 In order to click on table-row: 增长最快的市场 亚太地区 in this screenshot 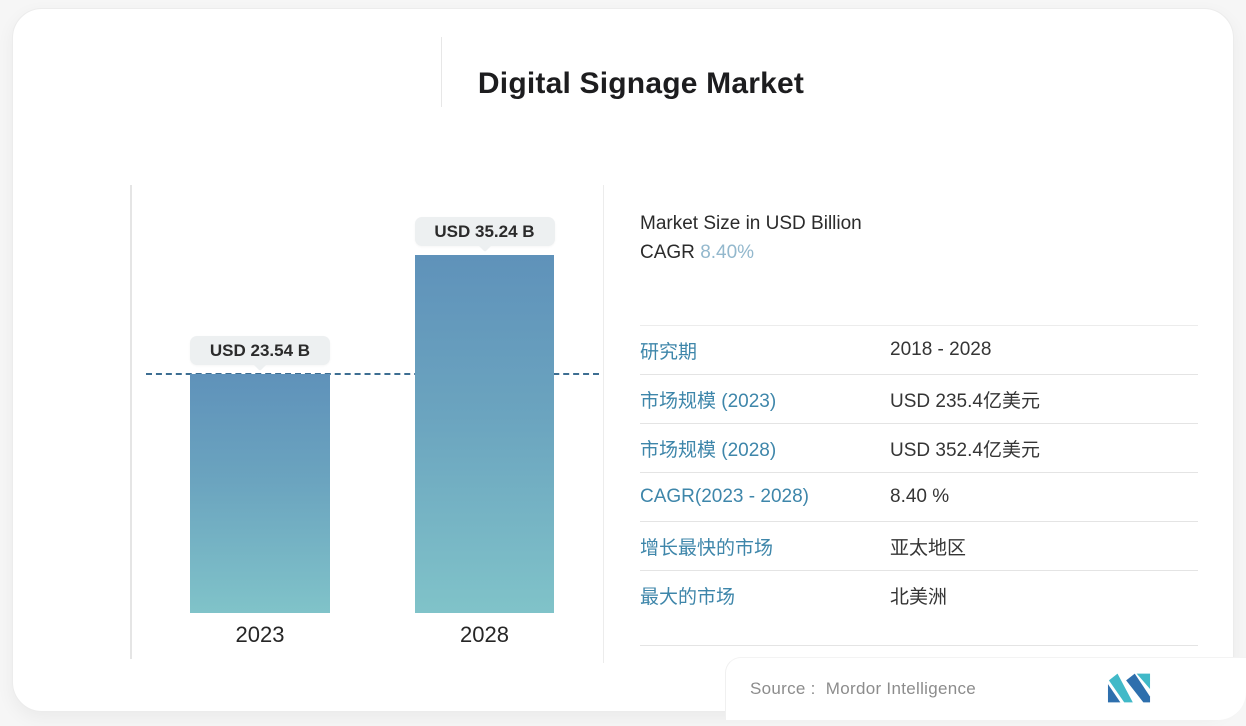, I will do `click(919, 546)`.